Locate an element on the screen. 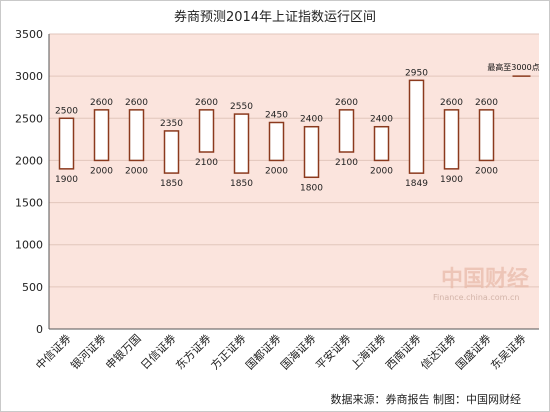 The image size is (550, 412). high-value-label: 2450 is located at coordinates (276, 116).